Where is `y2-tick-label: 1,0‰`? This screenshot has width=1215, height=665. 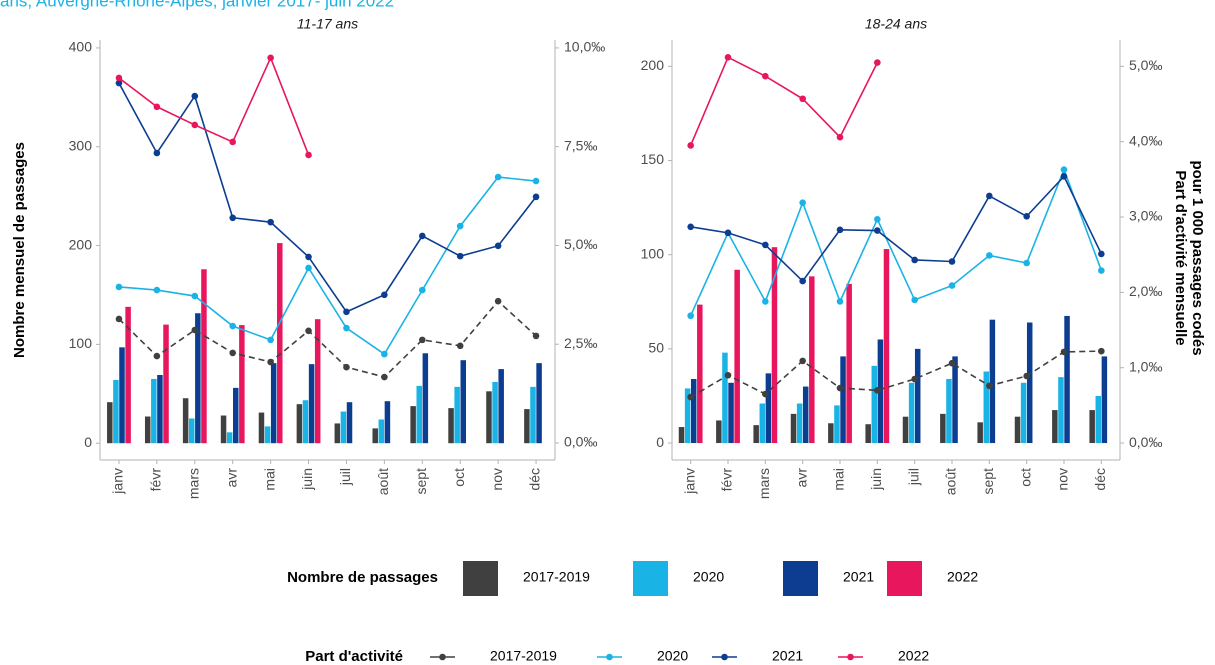
y2-tick-label: 1,0‰ is located at coordinates (1145, 366).